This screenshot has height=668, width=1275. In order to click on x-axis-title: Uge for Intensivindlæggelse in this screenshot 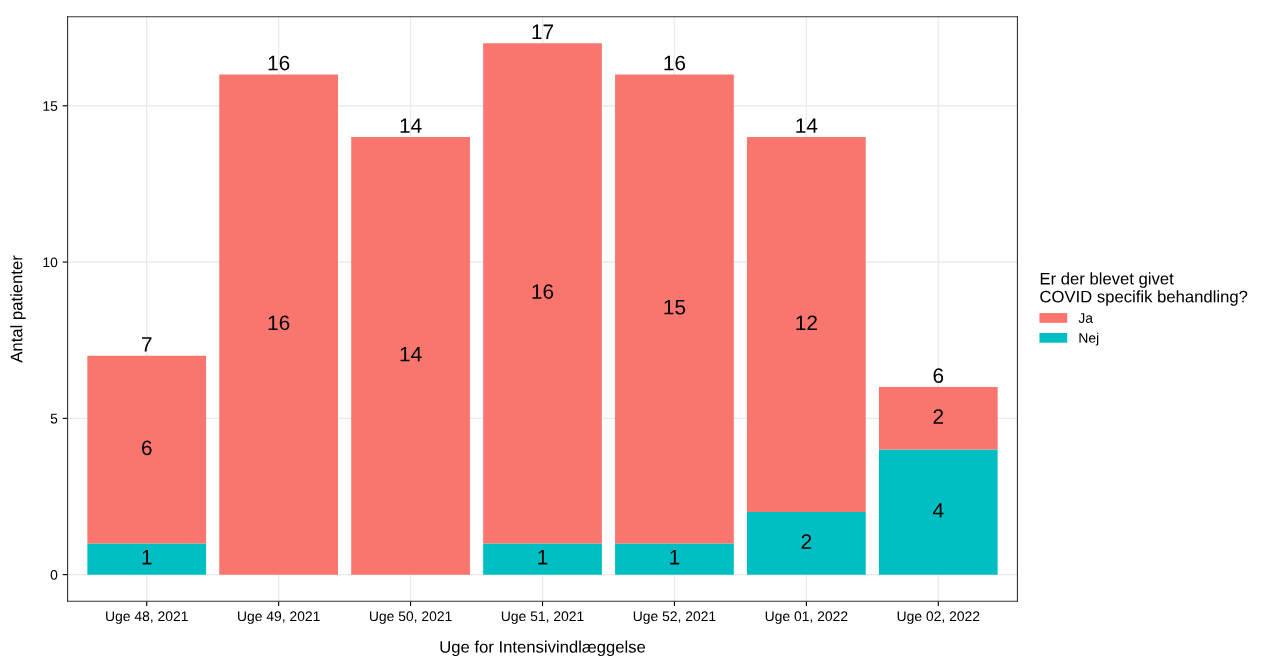, I will do `click(543, 648)`.